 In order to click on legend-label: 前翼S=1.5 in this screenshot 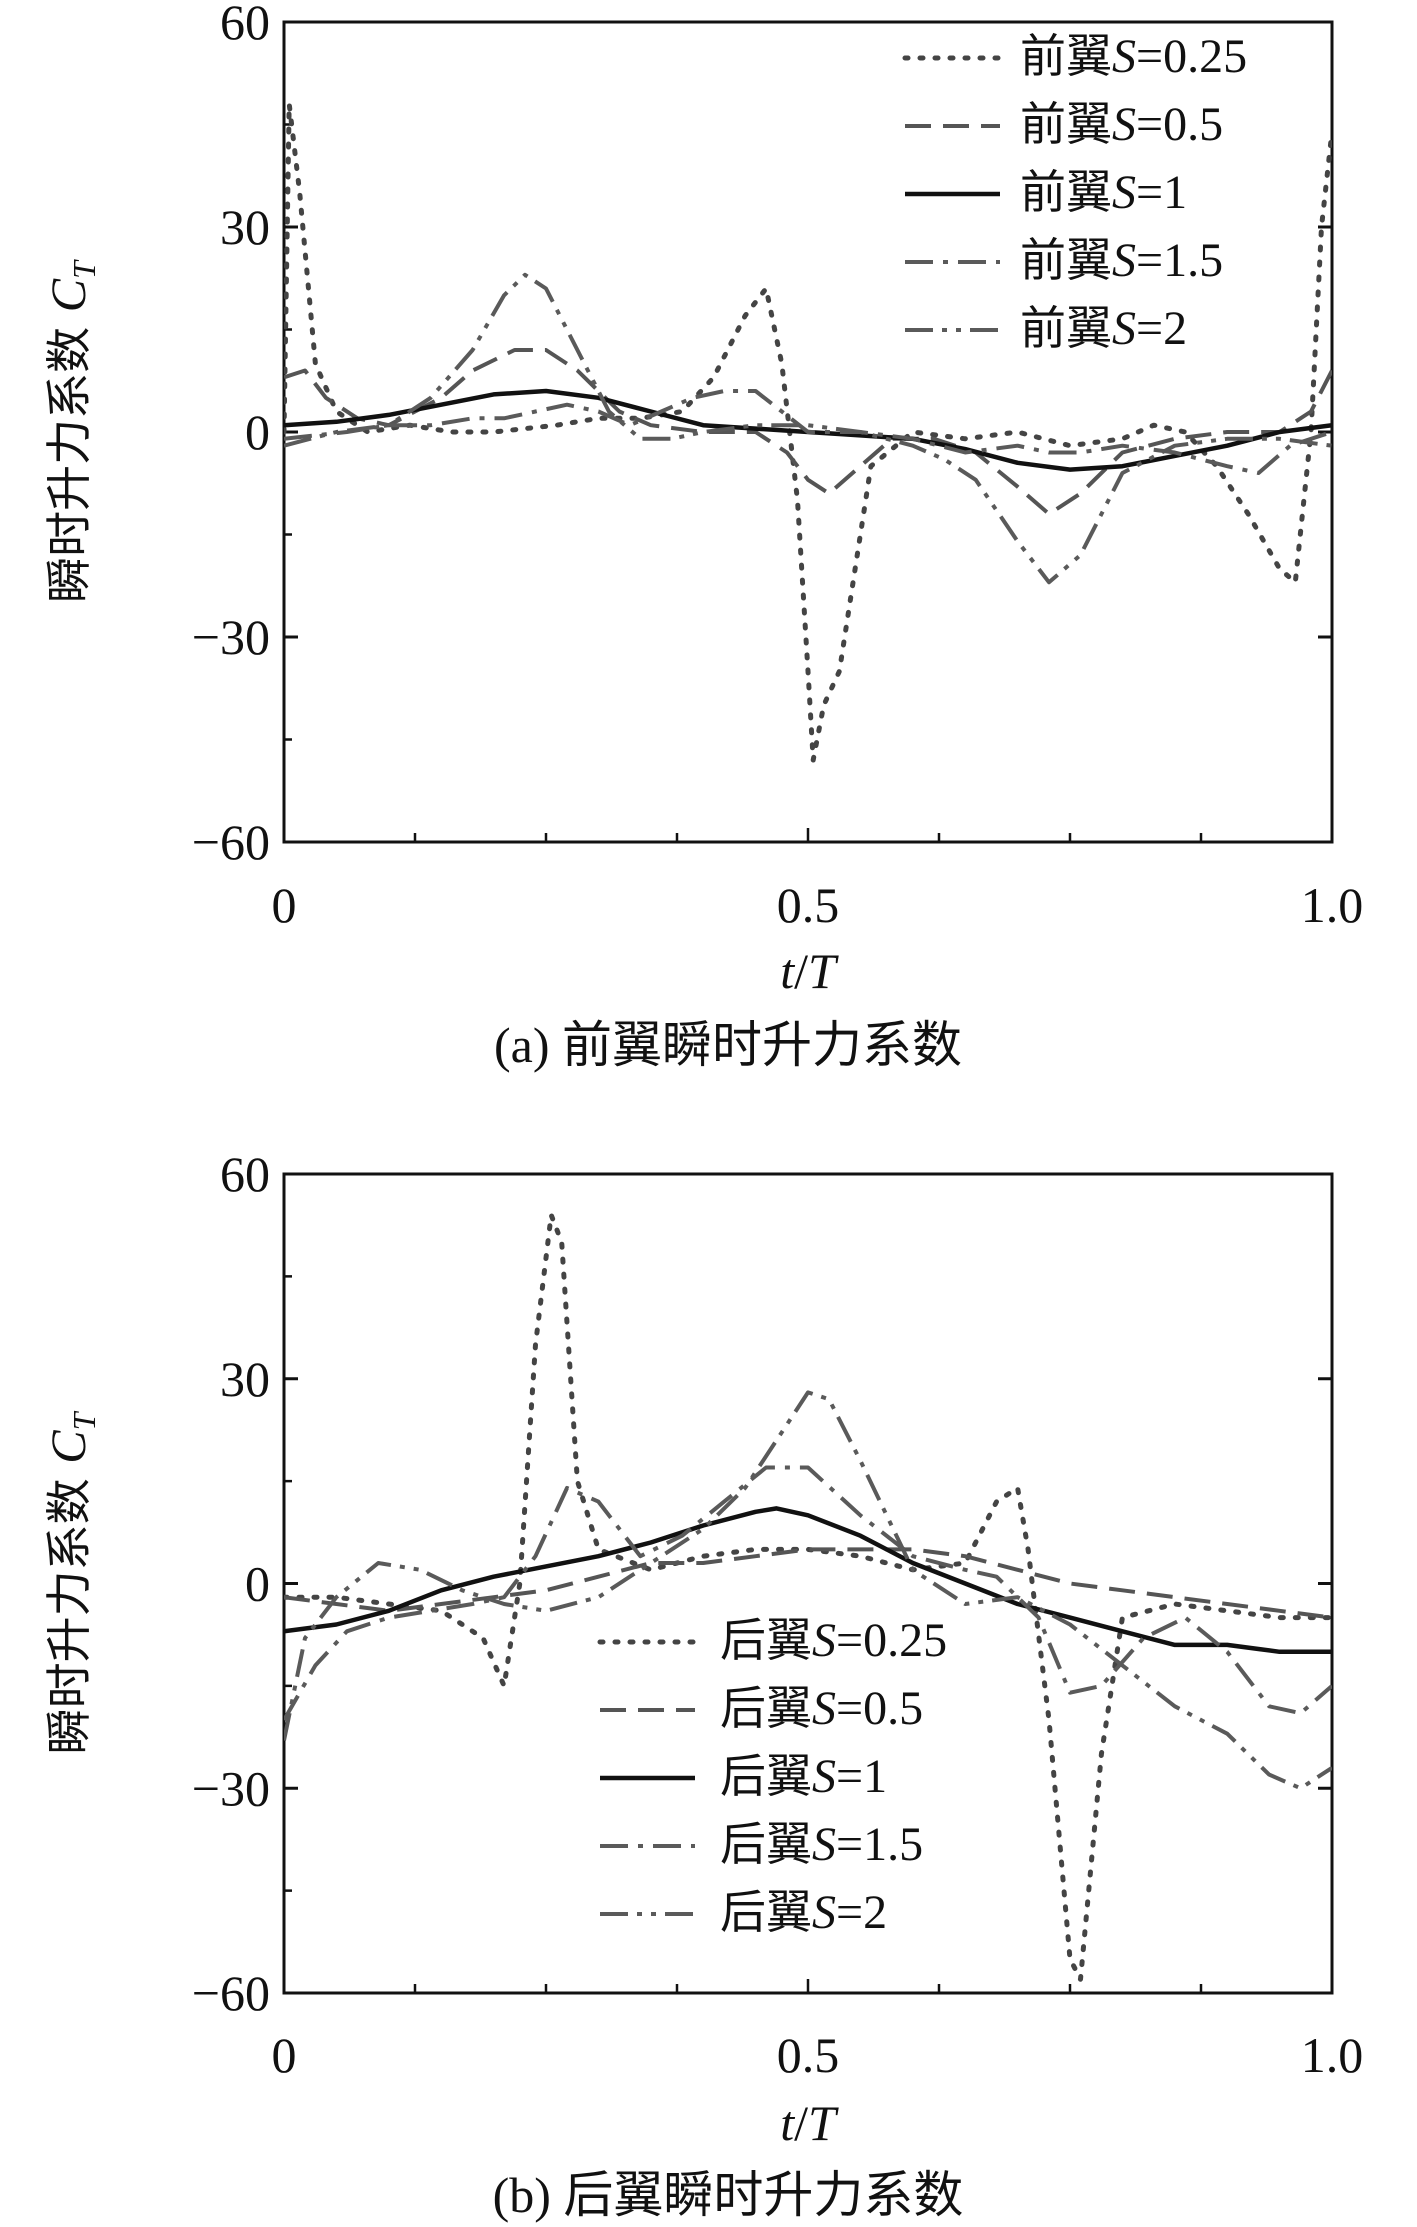, I will do `click(1121, 260)`.